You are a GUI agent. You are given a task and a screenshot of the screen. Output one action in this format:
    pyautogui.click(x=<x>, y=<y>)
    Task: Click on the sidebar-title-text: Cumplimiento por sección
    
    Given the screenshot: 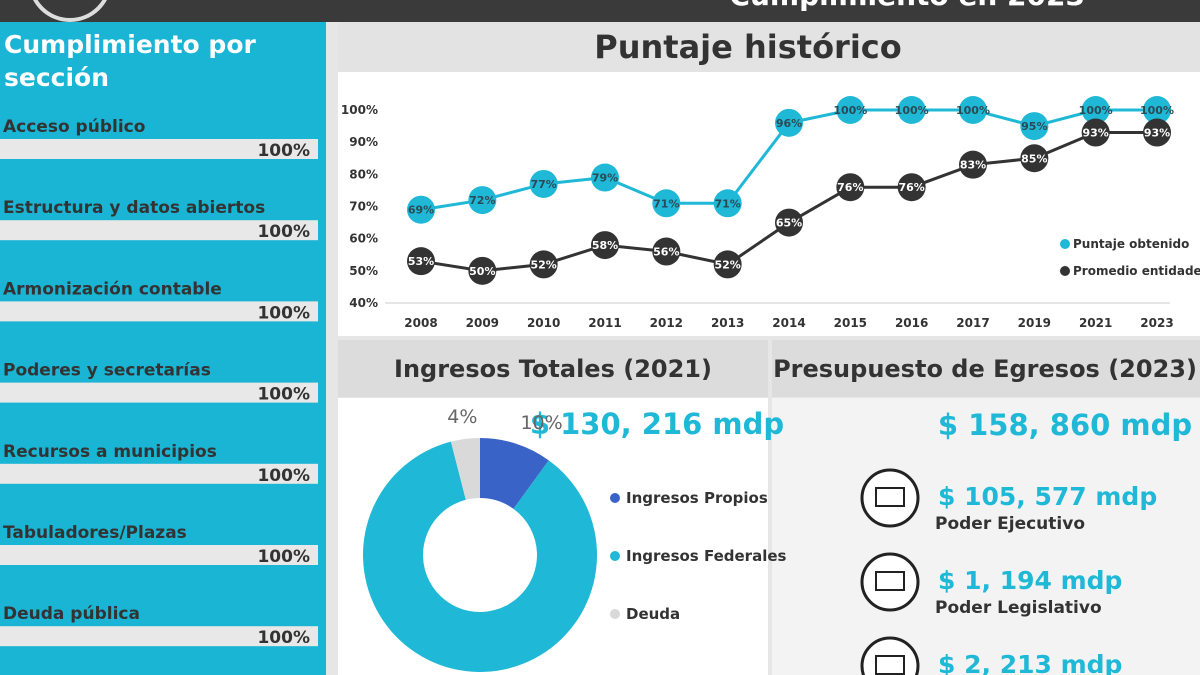 What is the action you would take?
    pyautogui.click(x=134, y=61)
    